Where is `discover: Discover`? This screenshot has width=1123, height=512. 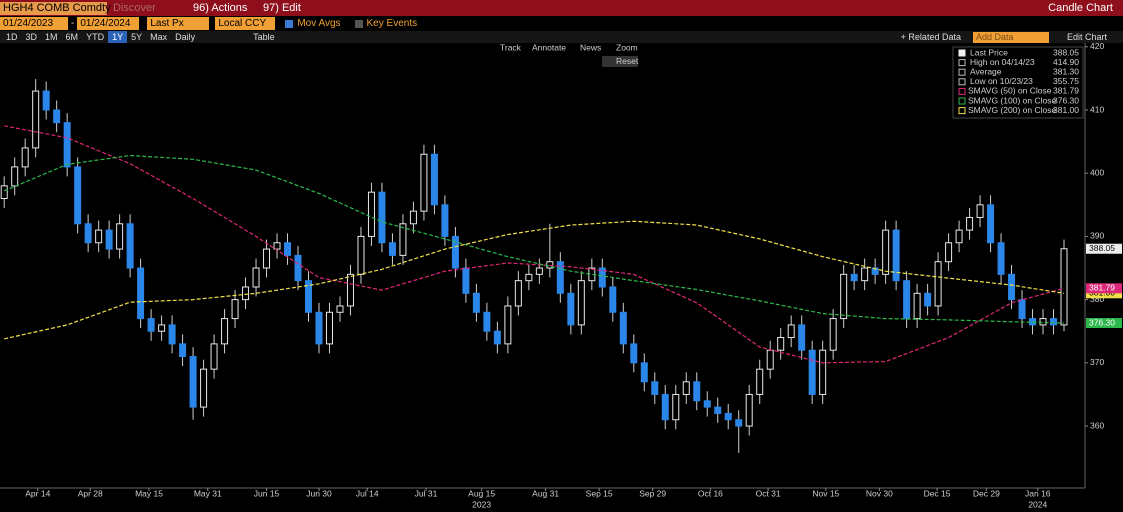
discover: Discover is located at coordinates (134, 8).